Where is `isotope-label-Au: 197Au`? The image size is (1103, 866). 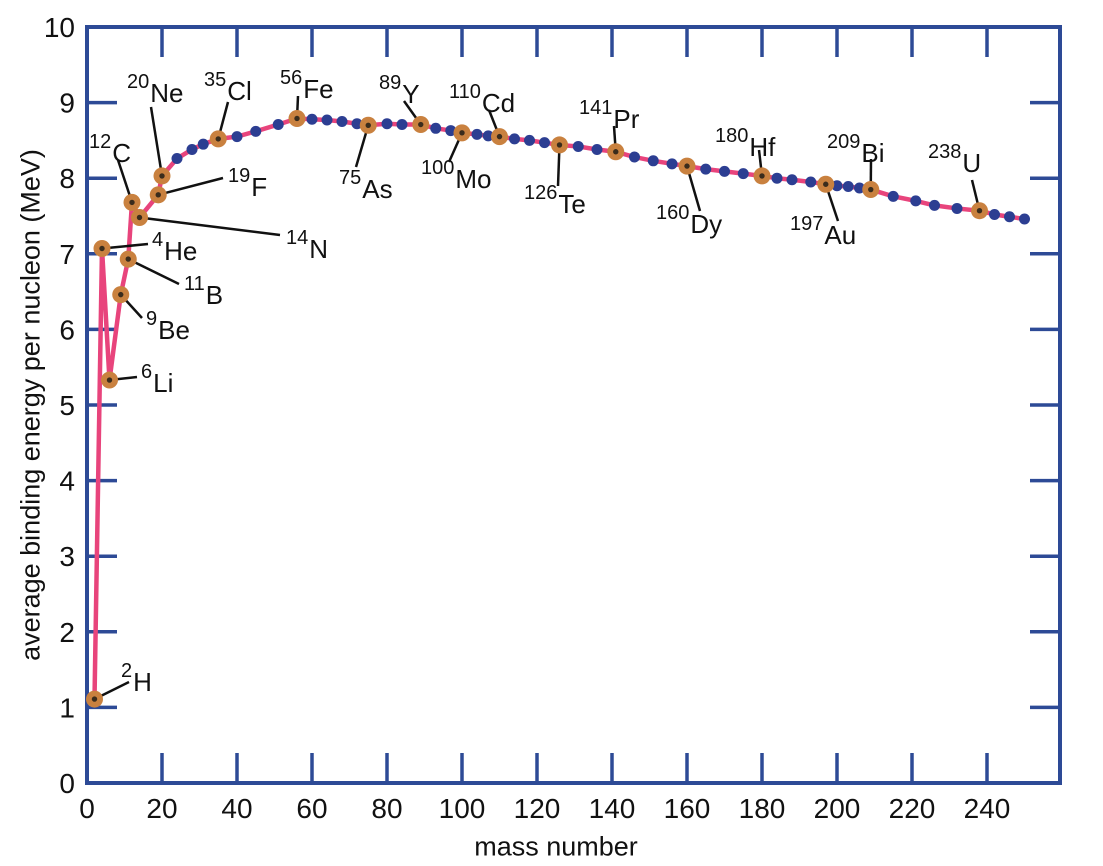
isotope-label-Au: 197Au is located at coordinates (823, 231).